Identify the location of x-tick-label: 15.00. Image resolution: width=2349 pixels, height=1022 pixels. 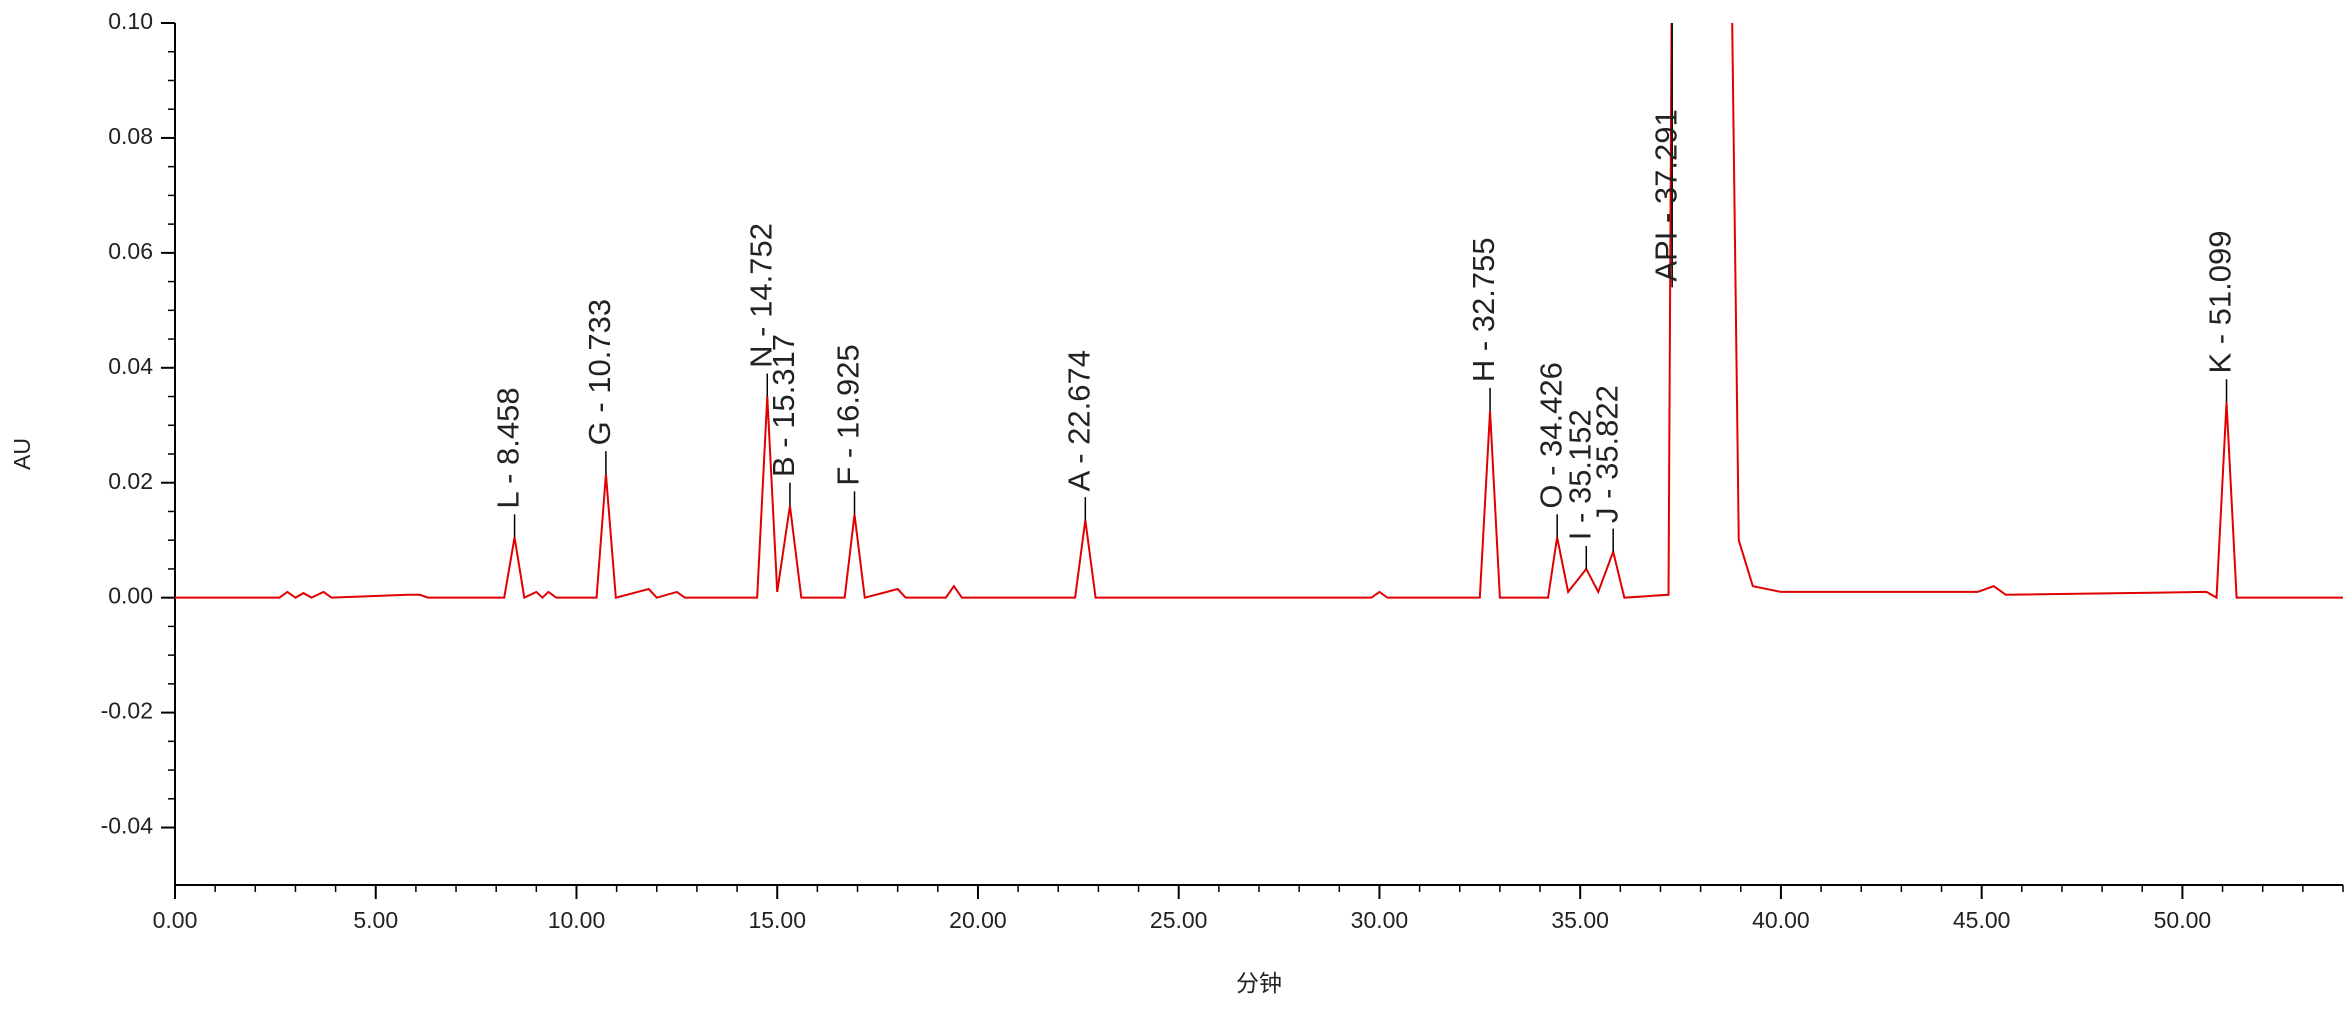
(777, 920).